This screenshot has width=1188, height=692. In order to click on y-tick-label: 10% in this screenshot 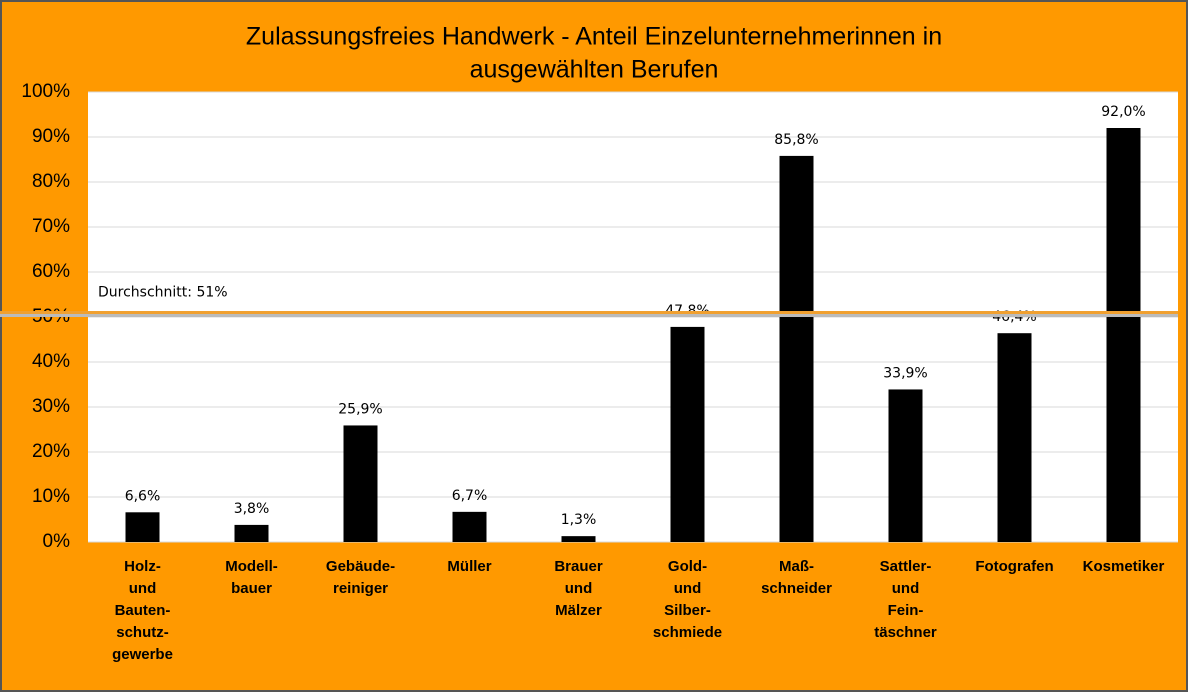, I will do `click(51, 496)`.